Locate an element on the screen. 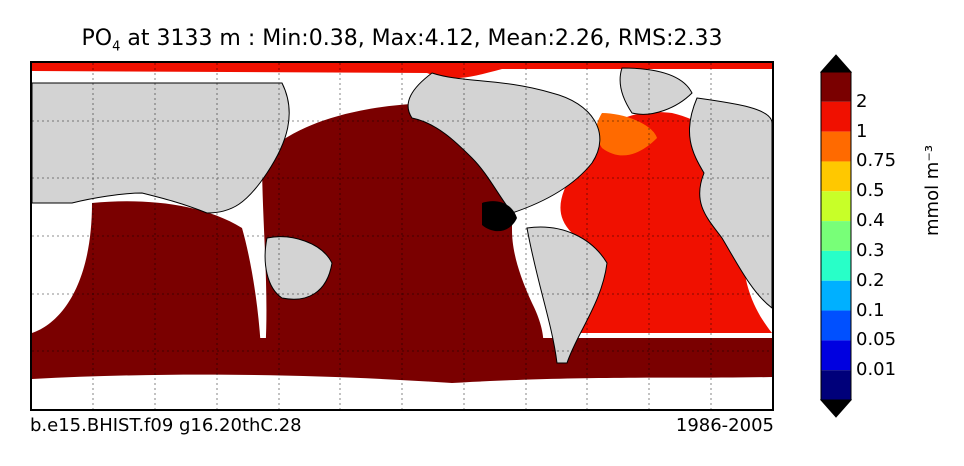  over-range-region is located at coordinates (499, 216).